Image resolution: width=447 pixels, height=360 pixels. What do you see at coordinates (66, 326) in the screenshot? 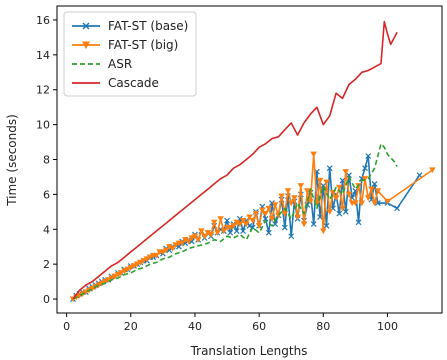
I see `x-tick-label: 0` at bounding box center [66, 326].